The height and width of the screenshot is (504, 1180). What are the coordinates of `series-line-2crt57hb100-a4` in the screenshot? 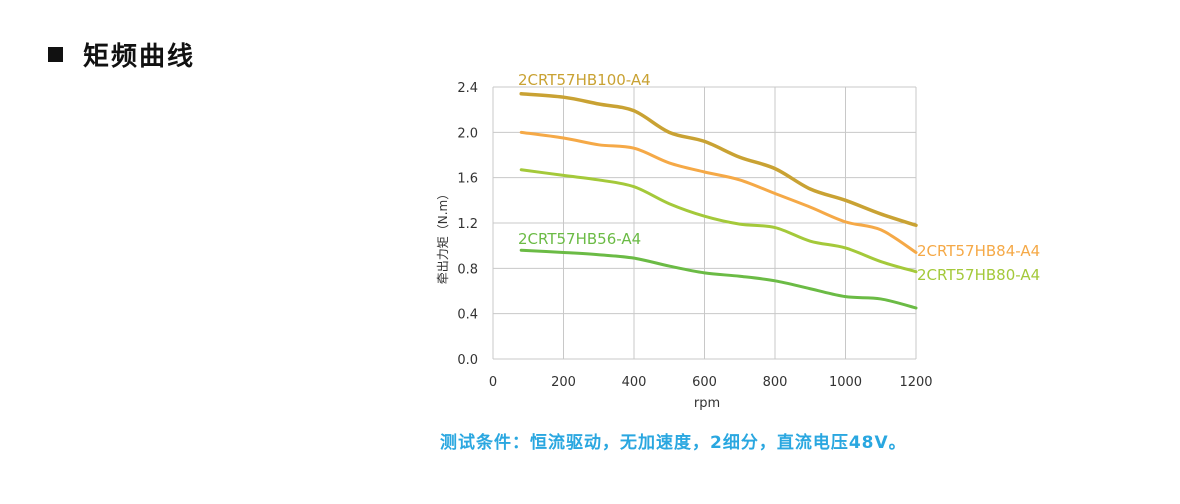 It's located at (718, 160).